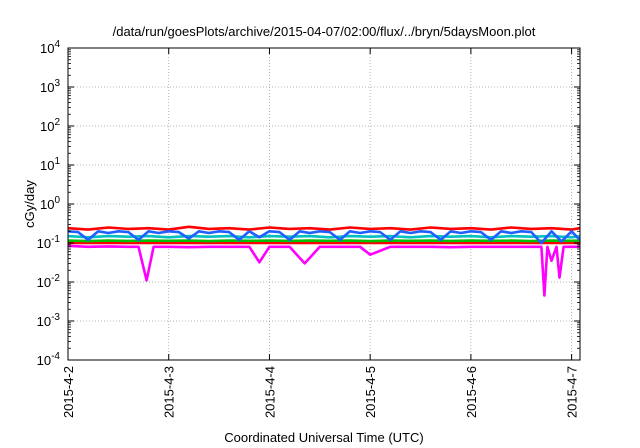 The width and height of the screenshot is (640, 448). What do you see at coordinates (49, 242) in the screenshot?
I see `y-tick-label: 10⁻¹` at bounding box center [49, 242].